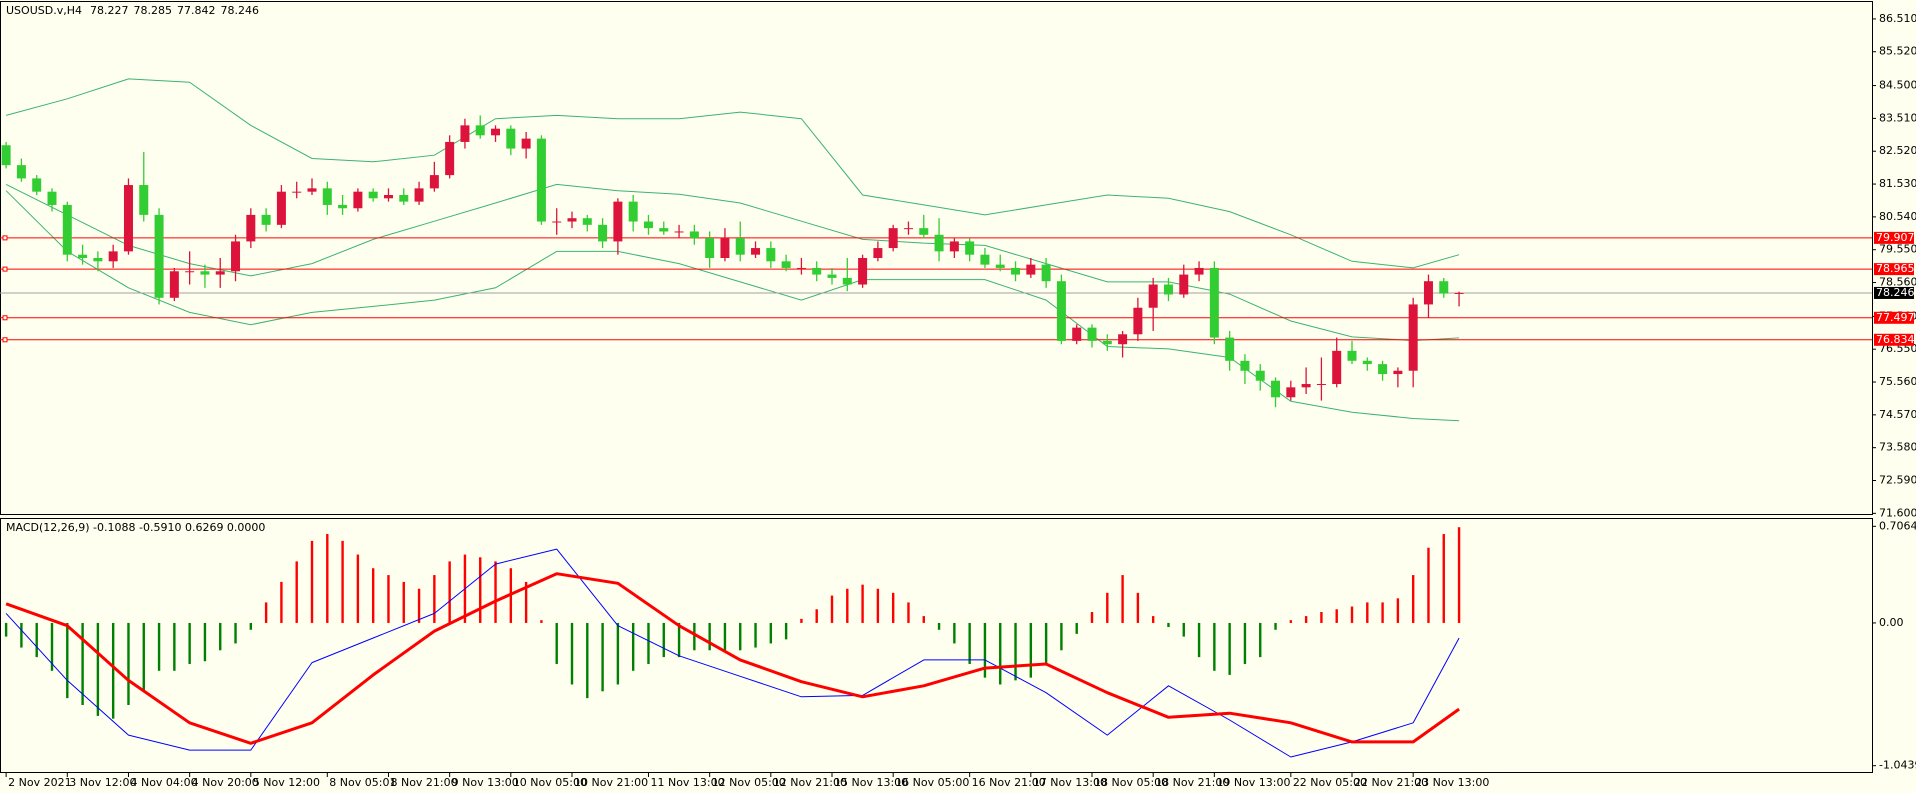 The image size is (1916, 793). I want to click on ohlc-high: 78.285, so click(152, 10).